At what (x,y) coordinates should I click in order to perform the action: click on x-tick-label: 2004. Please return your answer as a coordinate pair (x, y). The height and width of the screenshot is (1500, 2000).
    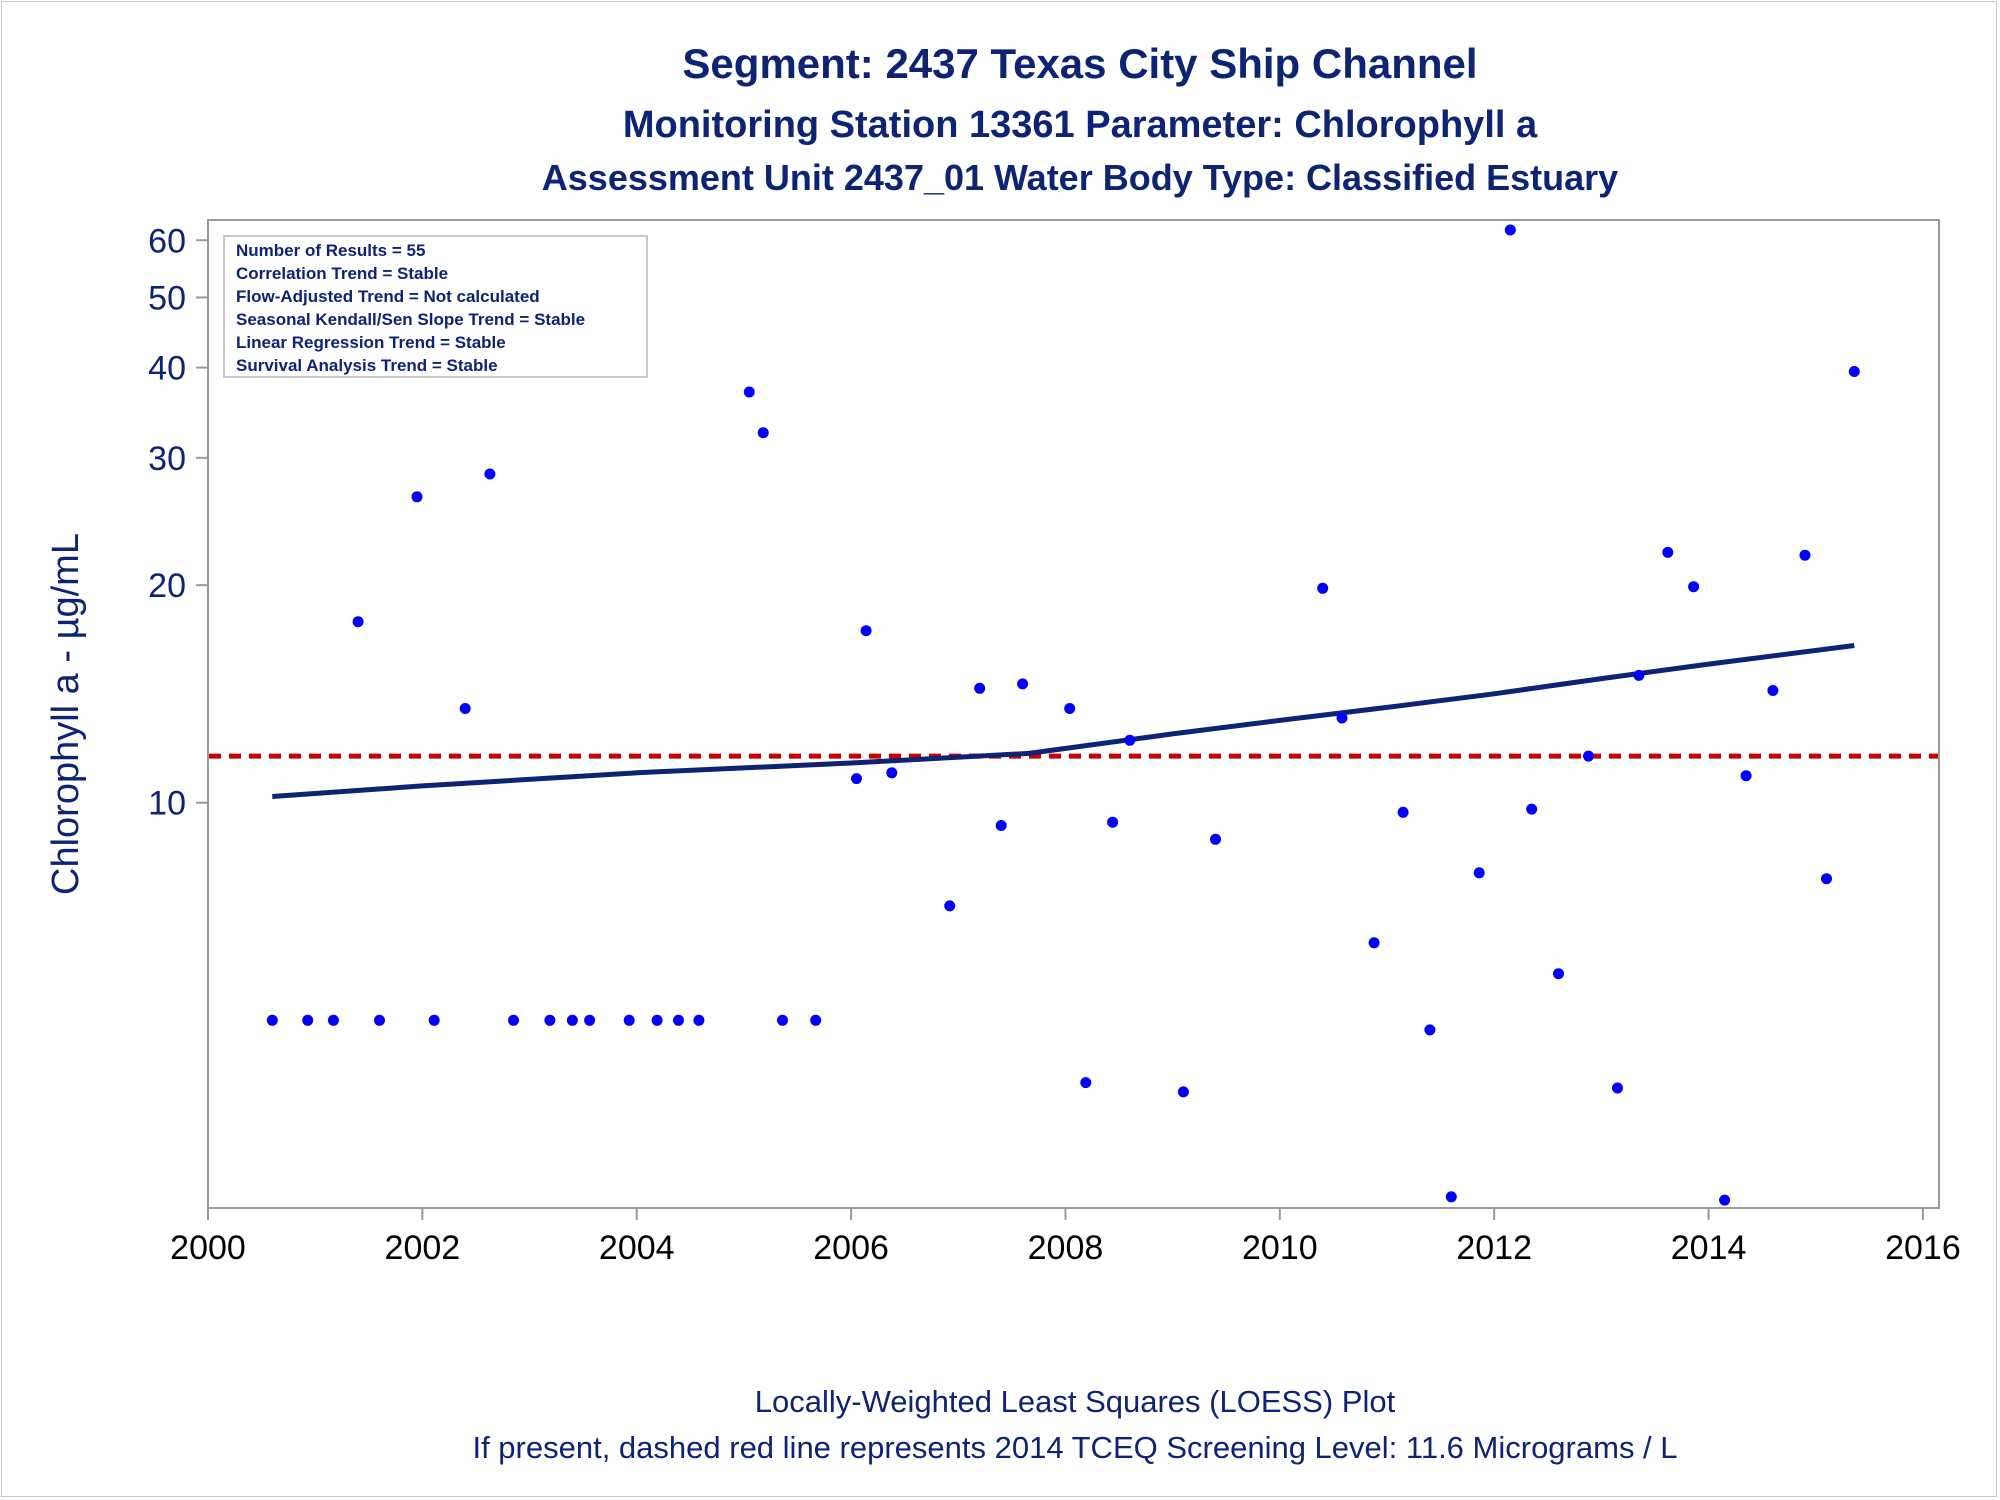
    Looking at the image, I should click on (637, 1248).